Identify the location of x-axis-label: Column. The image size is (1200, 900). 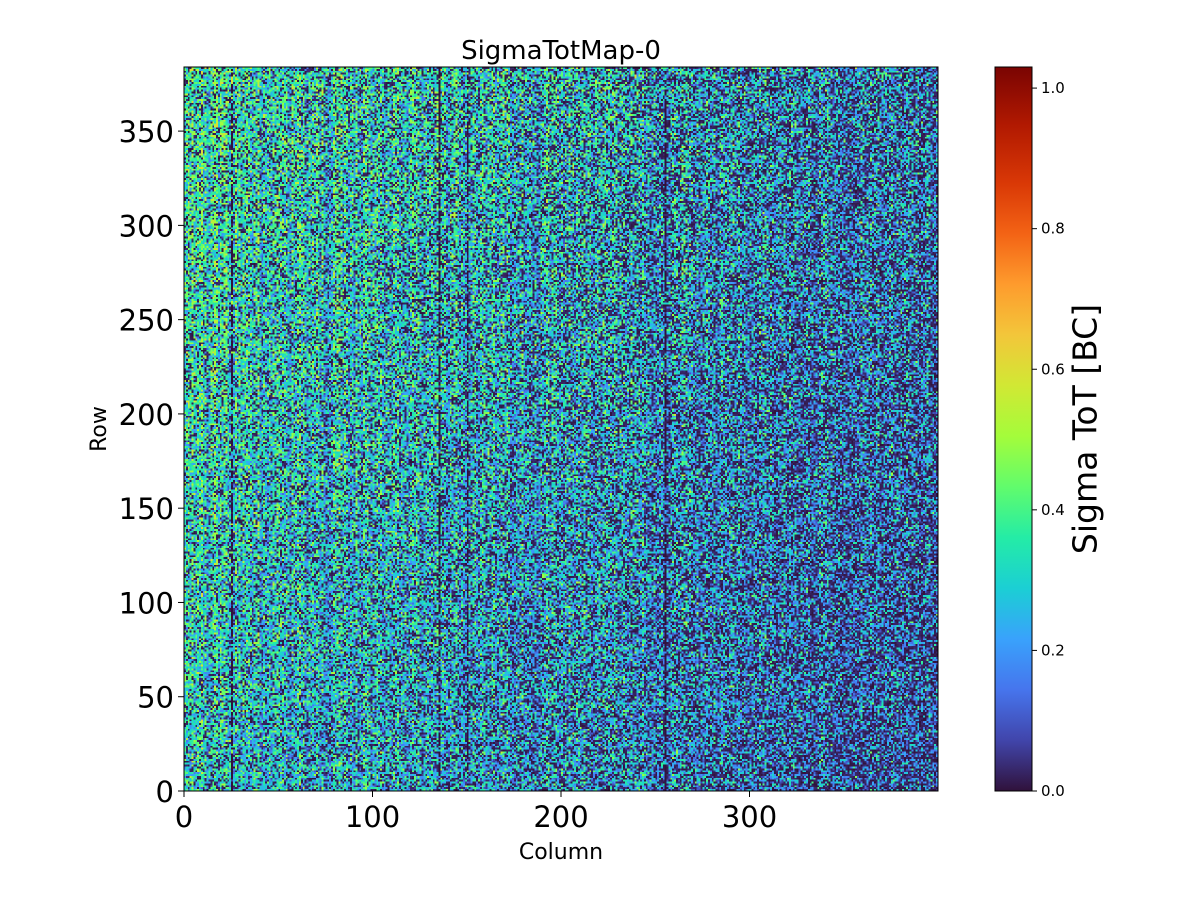
(561, 852).